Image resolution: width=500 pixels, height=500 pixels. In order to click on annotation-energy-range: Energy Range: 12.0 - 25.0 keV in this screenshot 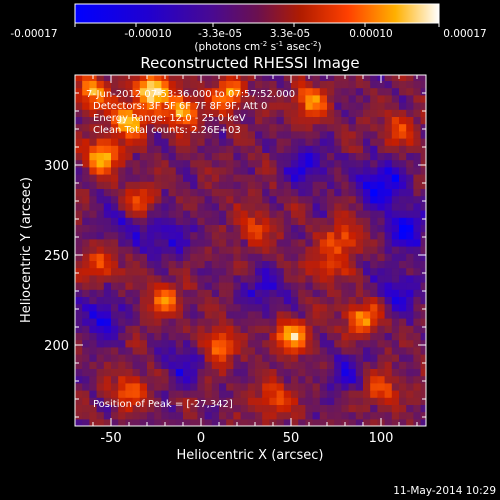, I will do `click(169, 118)`.